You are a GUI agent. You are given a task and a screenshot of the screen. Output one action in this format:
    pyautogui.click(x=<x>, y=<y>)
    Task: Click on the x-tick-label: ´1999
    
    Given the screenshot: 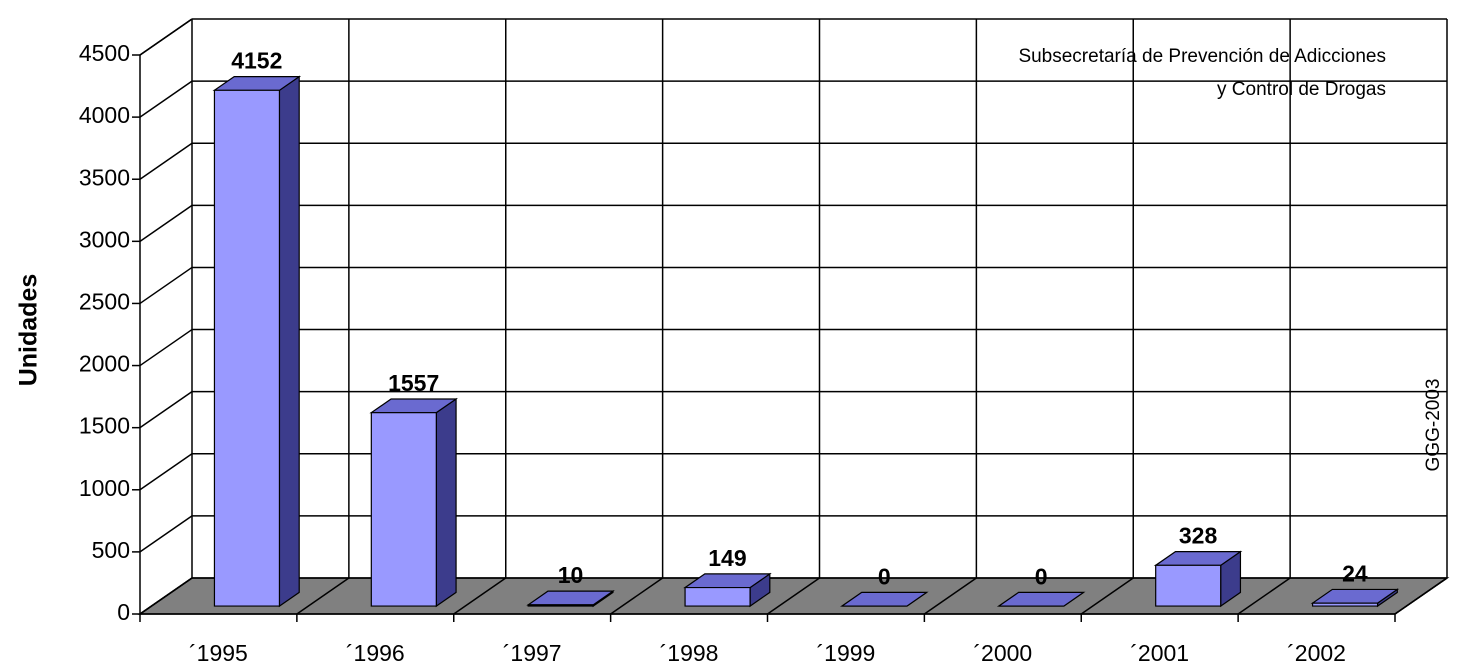 What is the action you would take?
    pyautogui.click(x=846, y=653)
    